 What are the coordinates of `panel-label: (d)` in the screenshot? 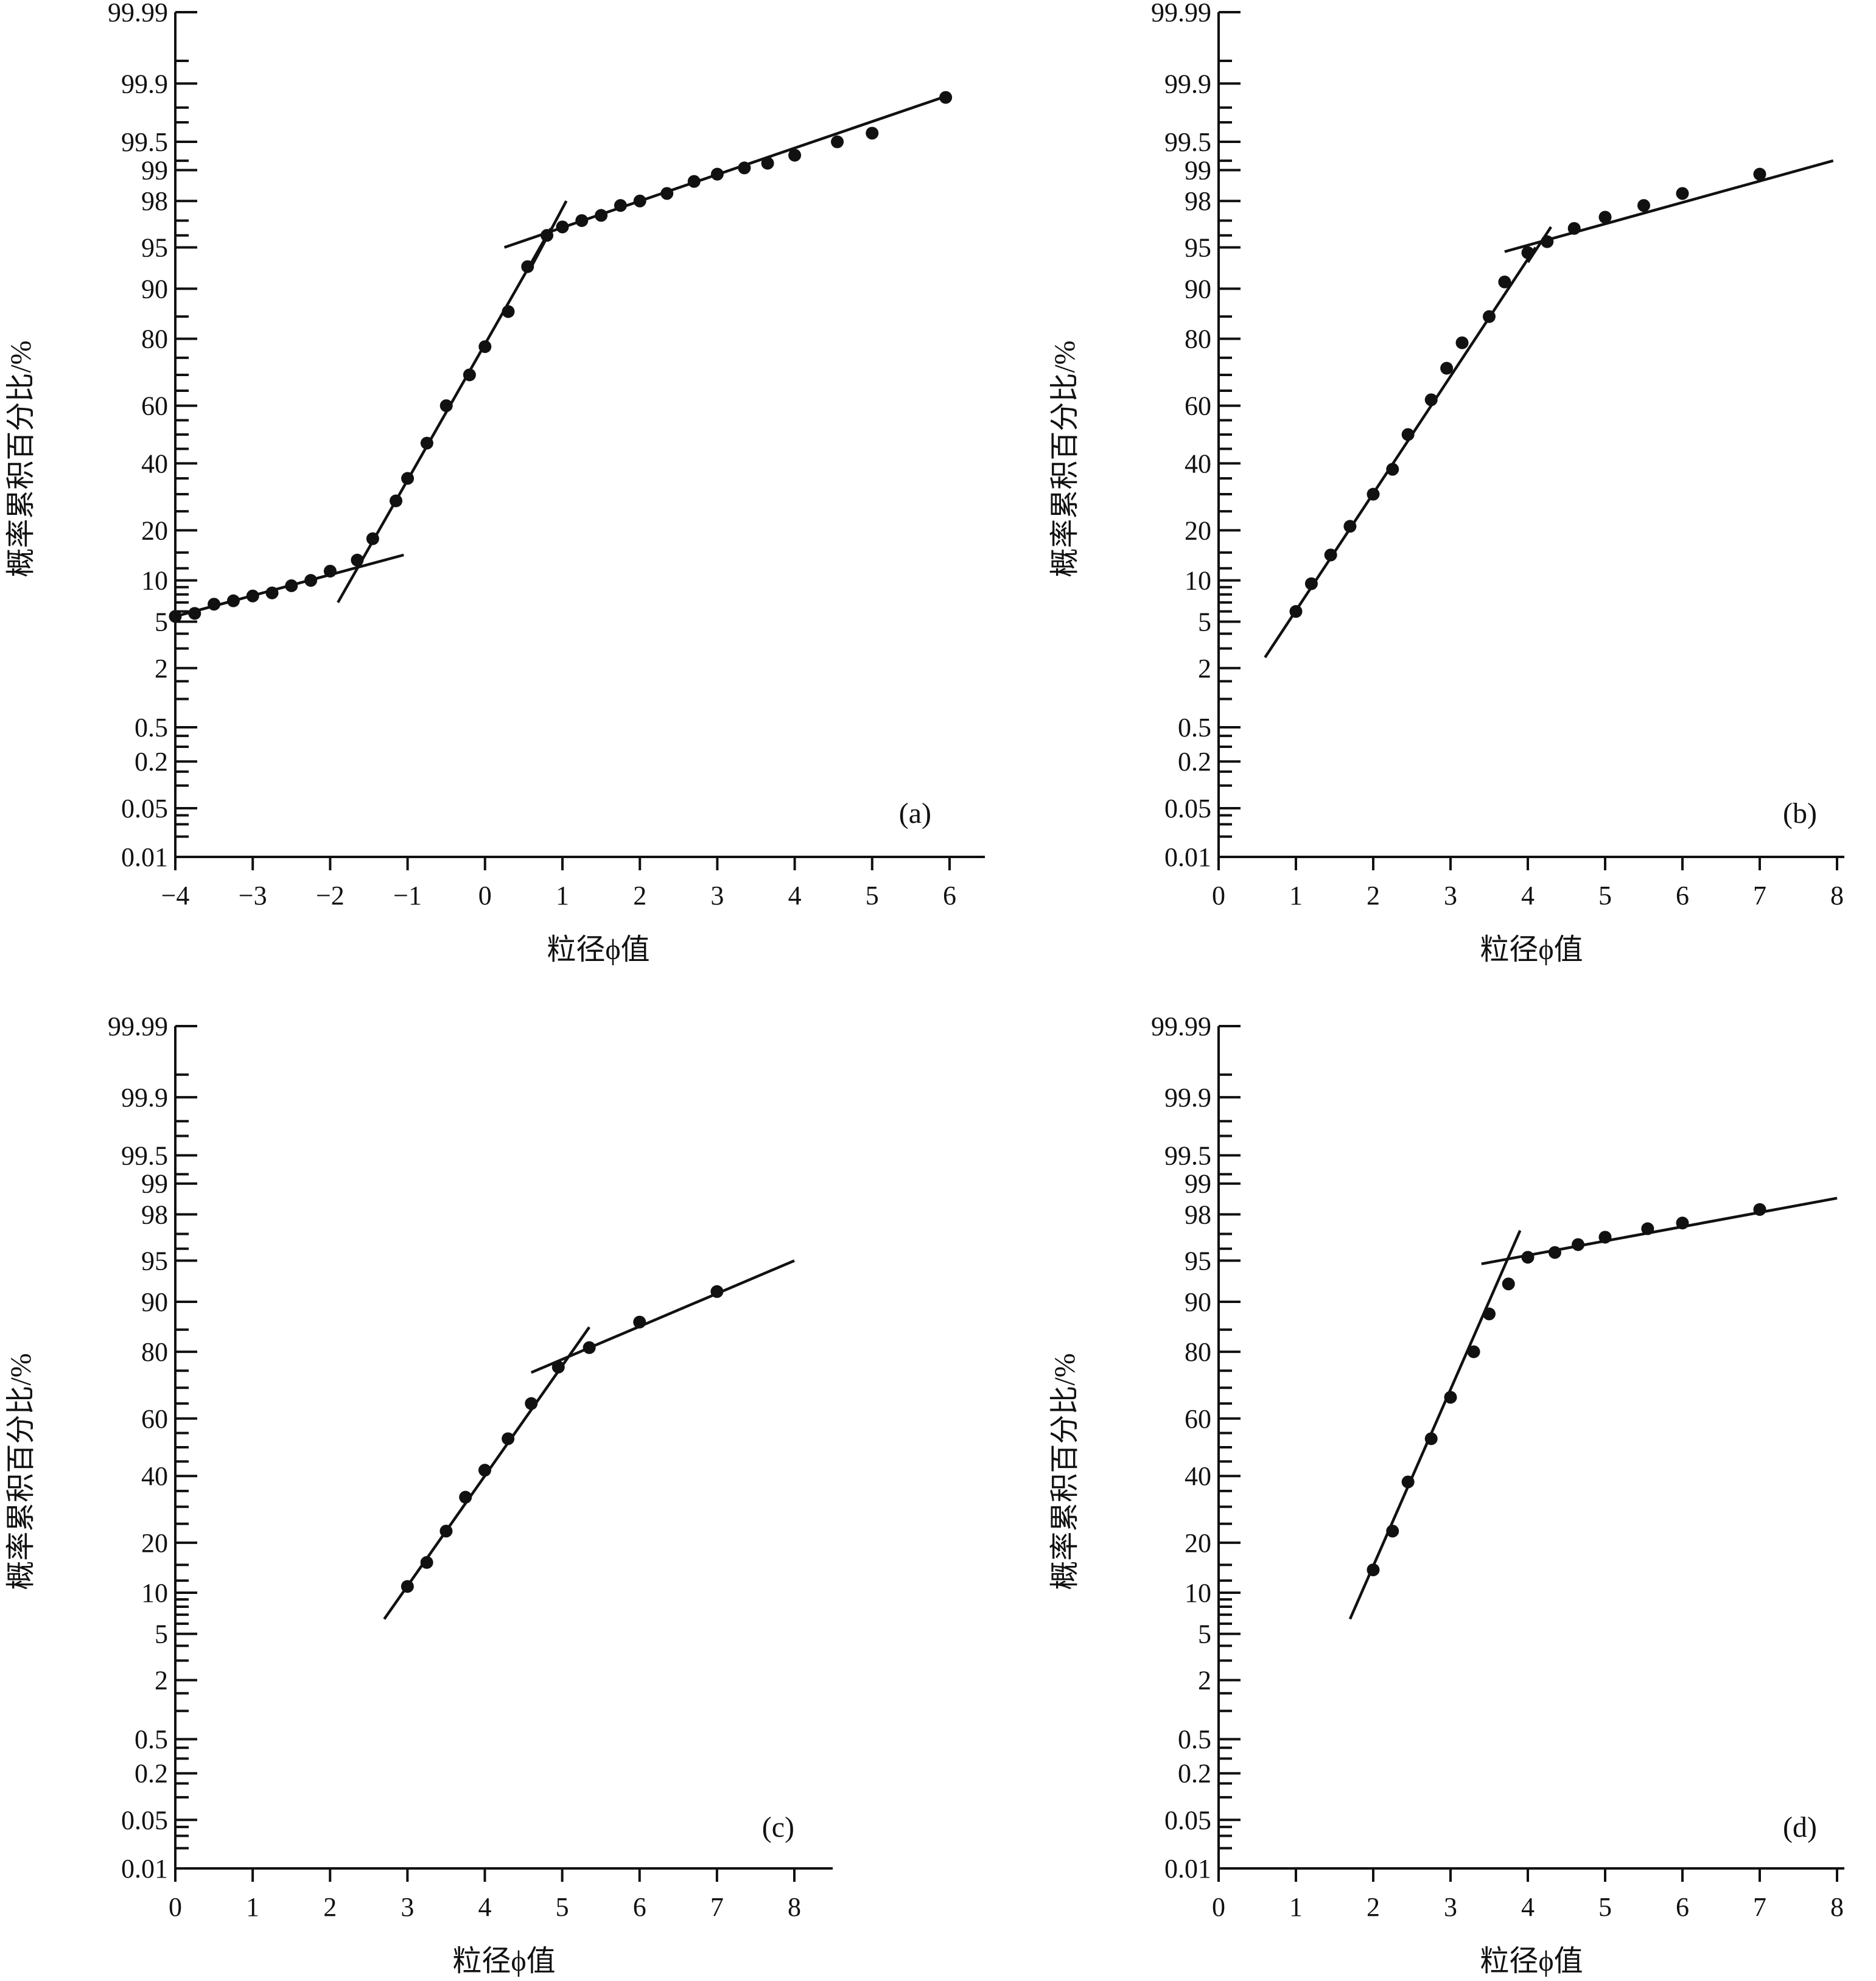 It's located at (1800, 1827).